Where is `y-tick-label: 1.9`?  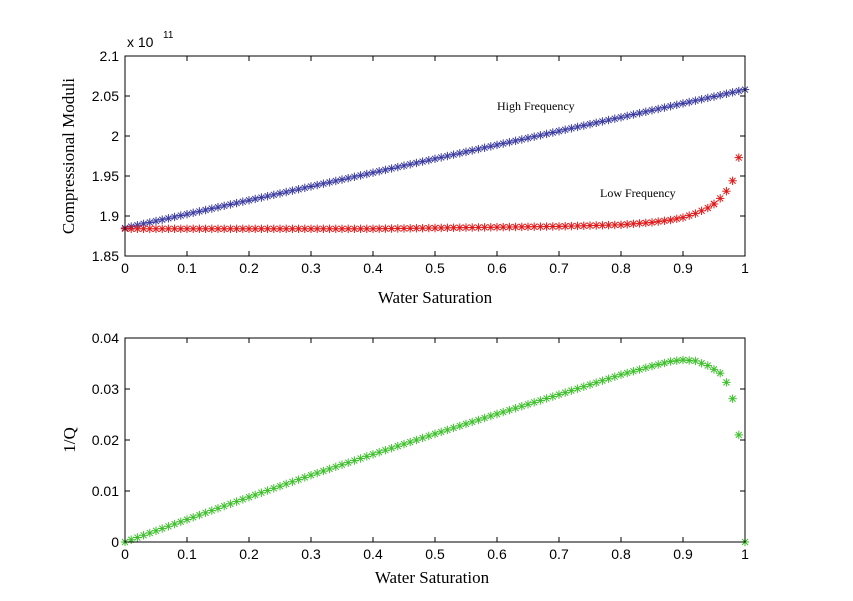 y-tick-label: 1.9 is located at coordinates (110, 216).